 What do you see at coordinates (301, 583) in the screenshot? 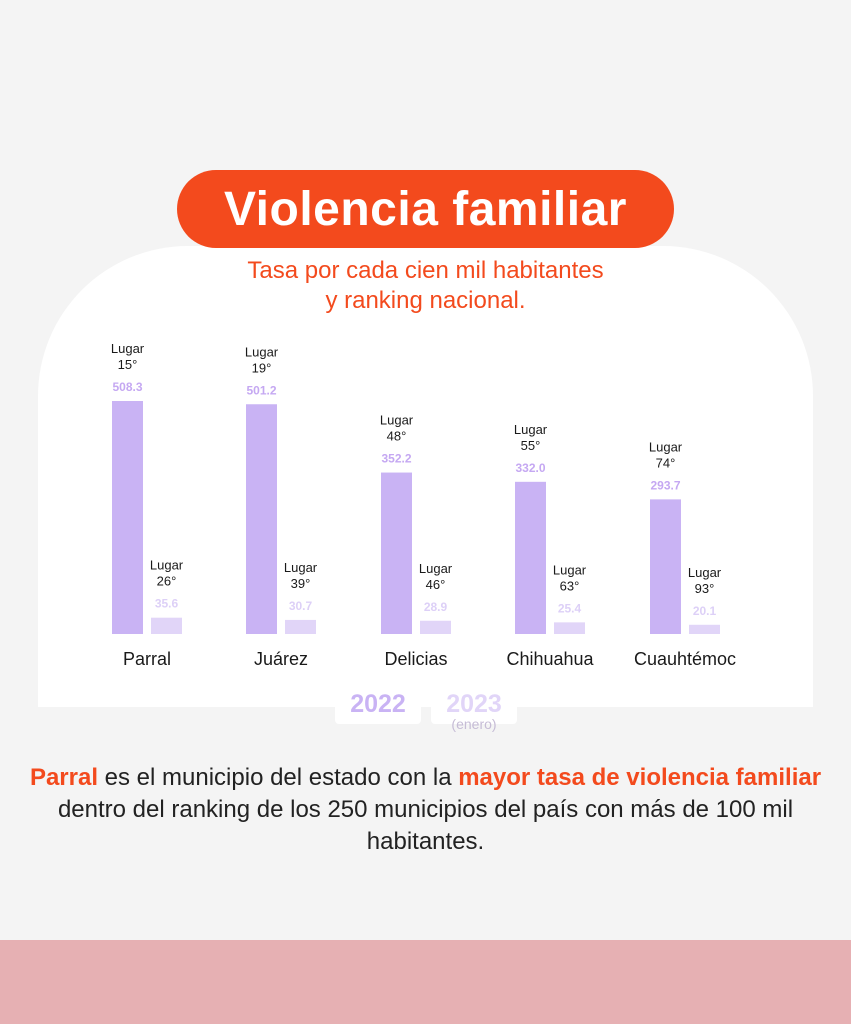
I see `rank-label-2023: 39°` at bounding box center [301, 583].